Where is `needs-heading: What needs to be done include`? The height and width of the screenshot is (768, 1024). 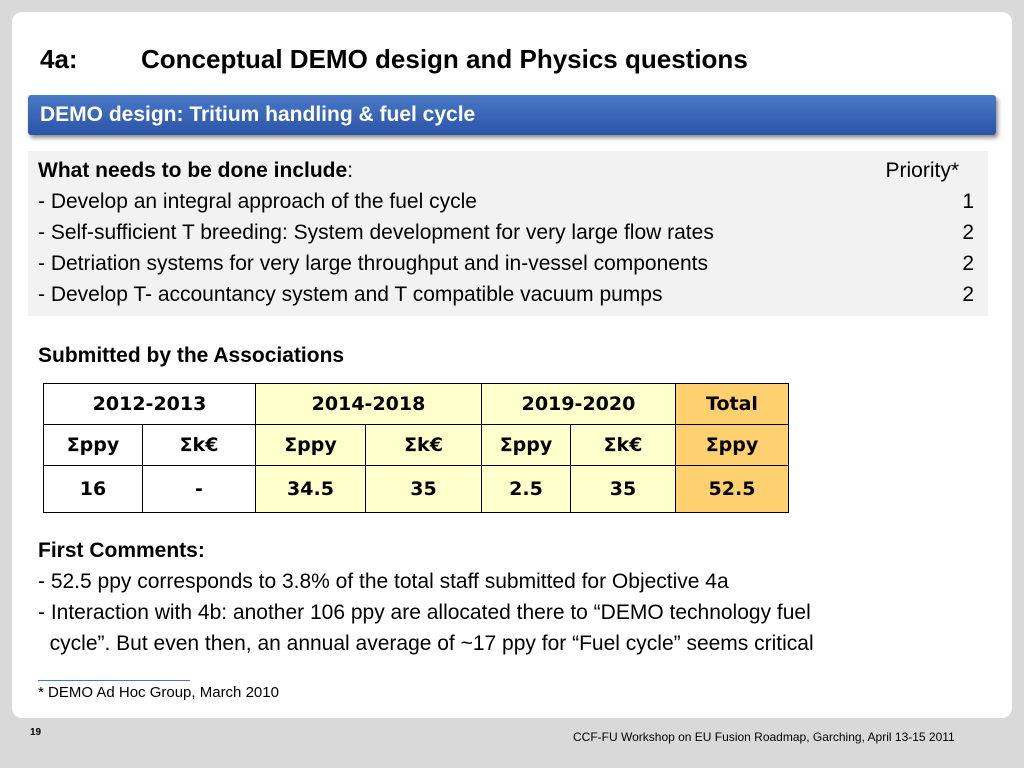
needs-heading: What needs to be done include is located at coordinates (193, 170).